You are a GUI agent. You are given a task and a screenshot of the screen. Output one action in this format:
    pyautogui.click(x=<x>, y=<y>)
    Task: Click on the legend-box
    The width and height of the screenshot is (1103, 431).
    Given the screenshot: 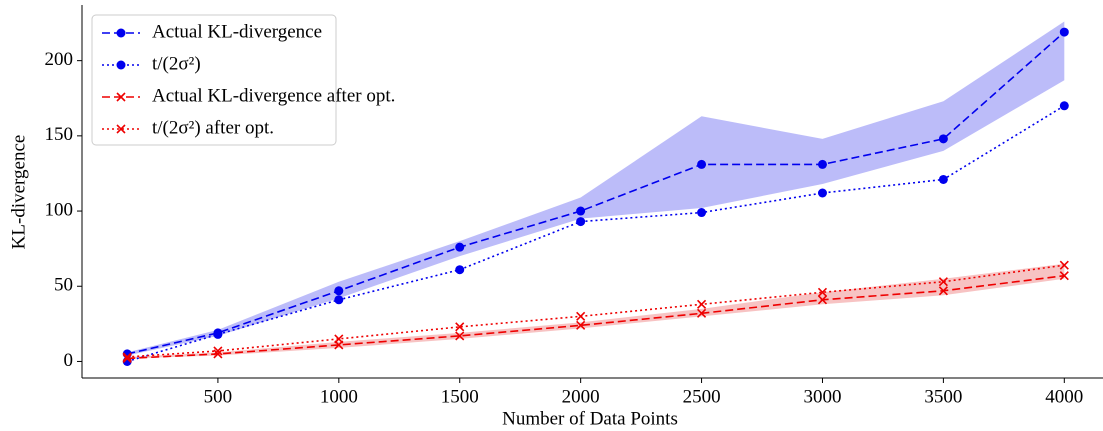 What is the action you would take?
    pyautogui.click(x=214, y=80)
    